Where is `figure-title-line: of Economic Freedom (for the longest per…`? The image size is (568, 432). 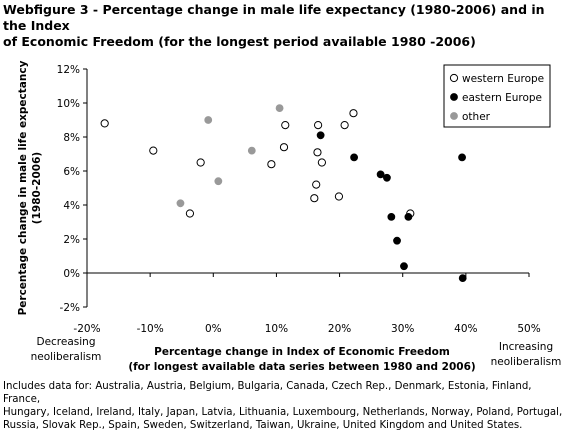 figure-title-line: of Economic Freedom (for the longest per… is located at coordinates (239, 41).